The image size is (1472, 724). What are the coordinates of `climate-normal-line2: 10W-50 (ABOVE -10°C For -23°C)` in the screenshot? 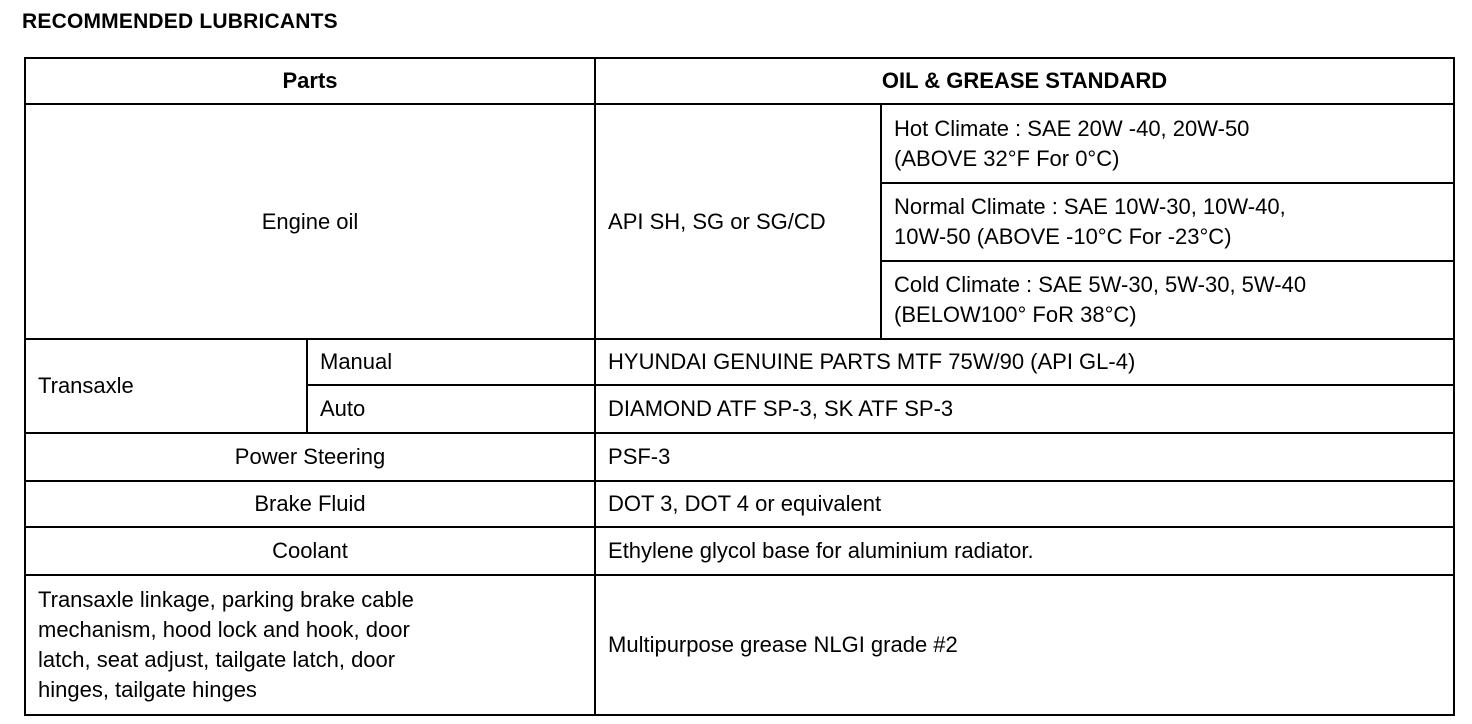 It's located at (1063, 236).